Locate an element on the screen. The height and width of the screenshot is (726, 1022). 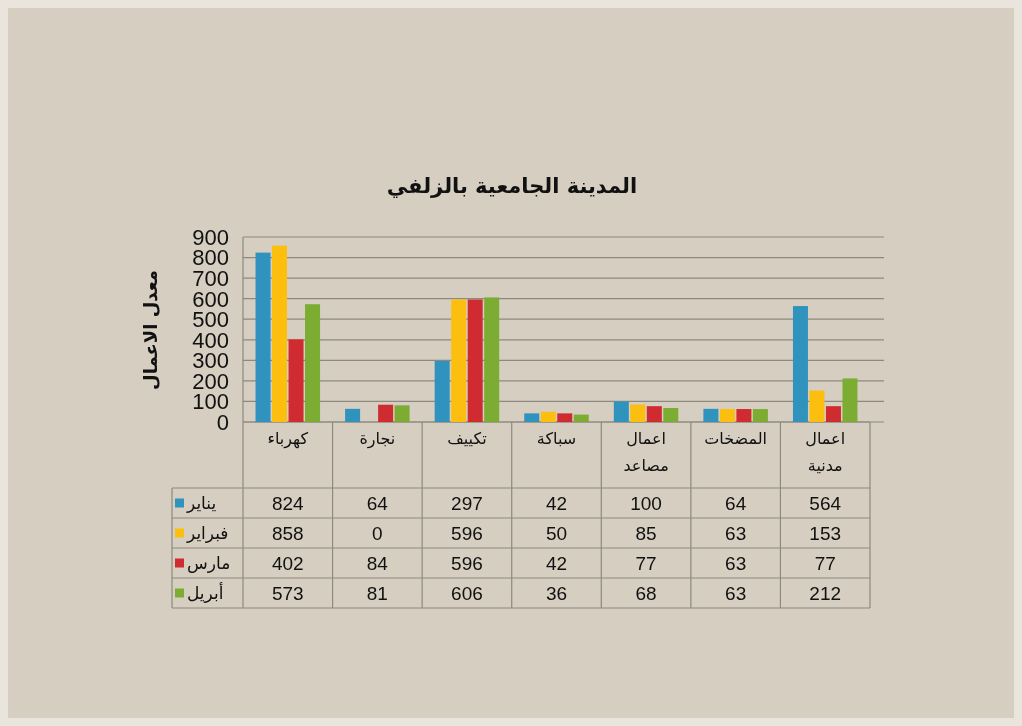
data-label: 824 is located at coordinates (287, 503).